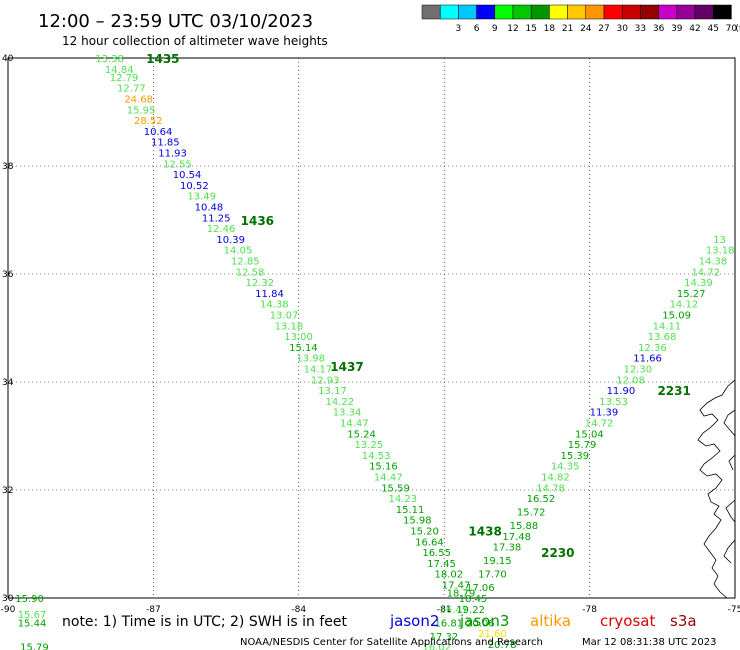 This screenshot has height=650, width=740. Describe the element at coordinates (376, 456) in the screenshot. I see `wave-height-value: 14.53` at that location.